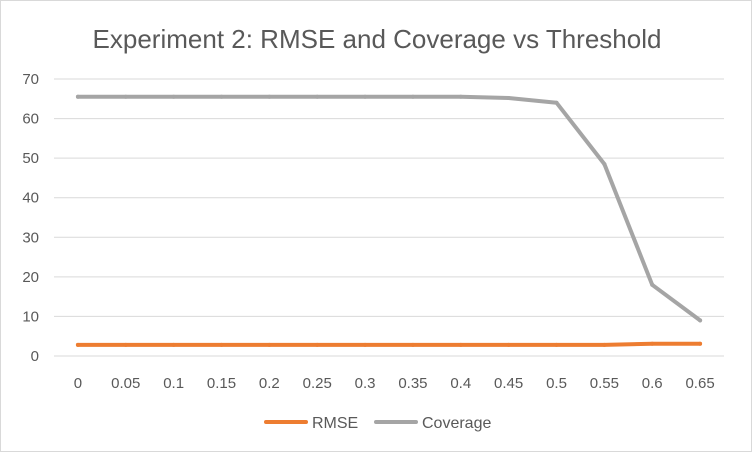  What do you see at coordinates (317, 383) in the screenshot?
I see `x-tick-label: 0.25` at bounding box center [317, 383].